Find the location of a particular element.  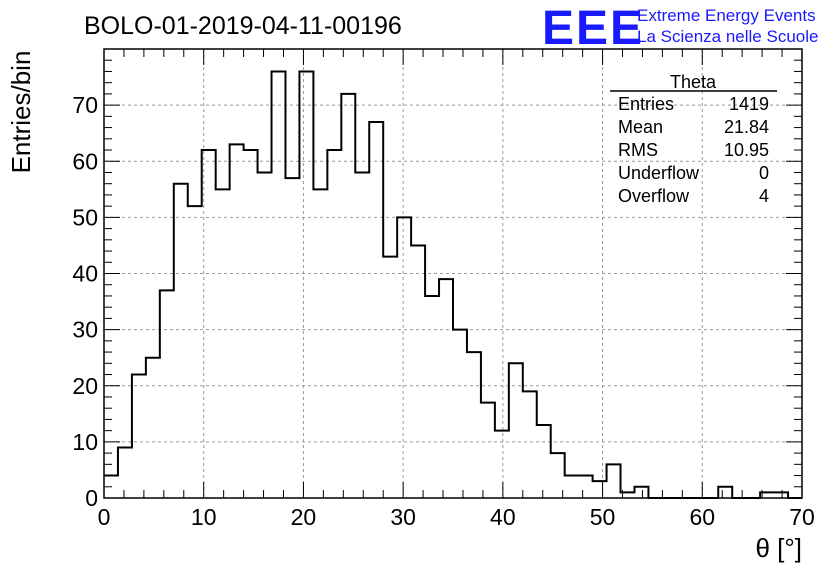

logo-line-2: La Scienza nelle Scuole is located at coordinates (727, 36).